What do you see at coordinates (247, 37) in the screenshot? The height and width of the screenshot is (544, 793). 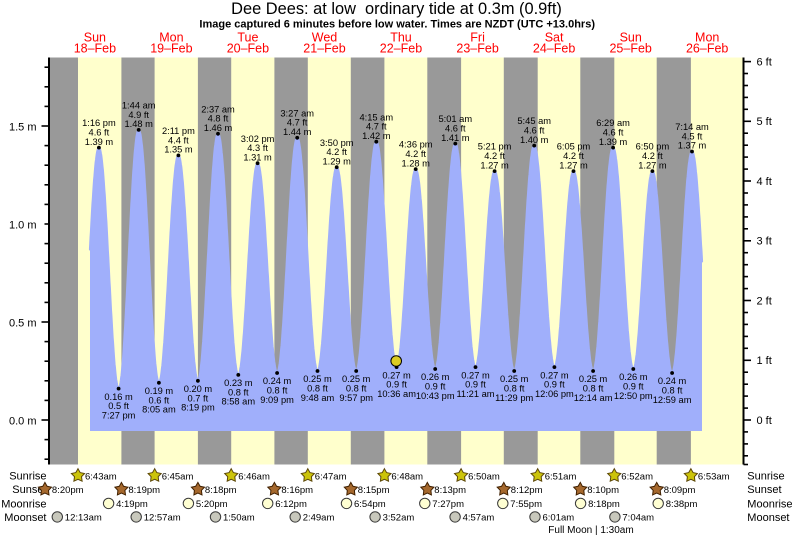 I see `svg-text: Tue` at bounding box center [247, 37].